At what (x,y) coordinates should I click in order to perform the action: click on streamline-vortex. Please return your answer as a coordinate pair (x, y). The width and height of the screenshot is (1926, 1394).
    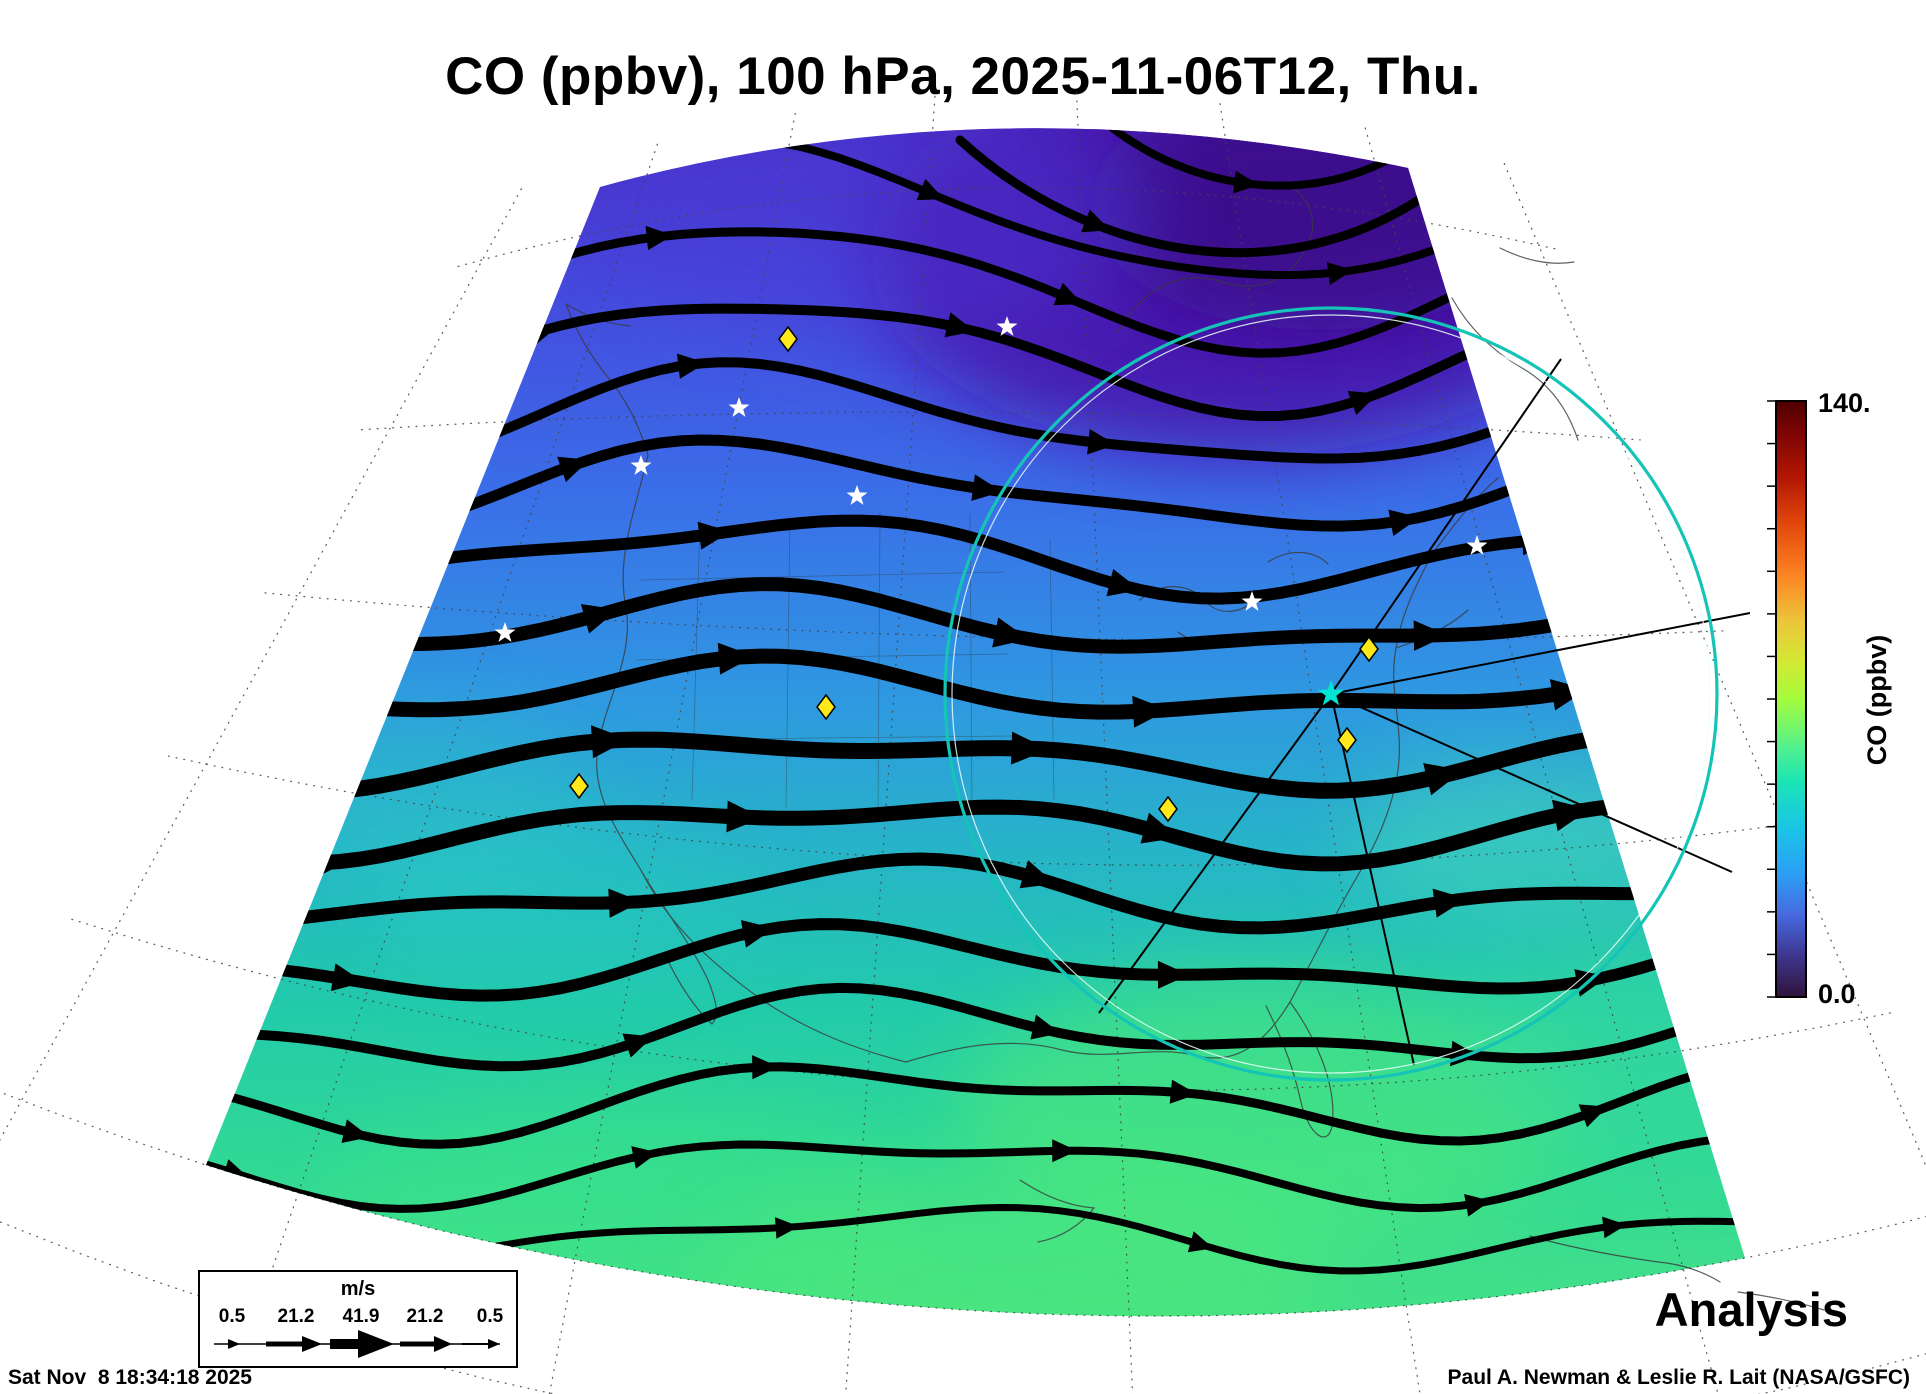
    Looking at the image, I should click on (1200, 196).